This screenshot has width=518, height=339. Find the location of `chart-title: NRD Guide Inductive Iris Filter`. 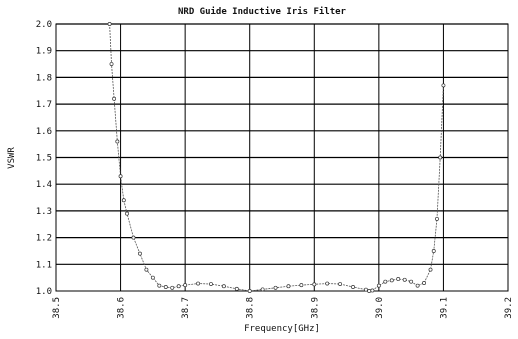

chart-title: NRD Guide Inductive Iris Filter is located at coordinates (262, 11).